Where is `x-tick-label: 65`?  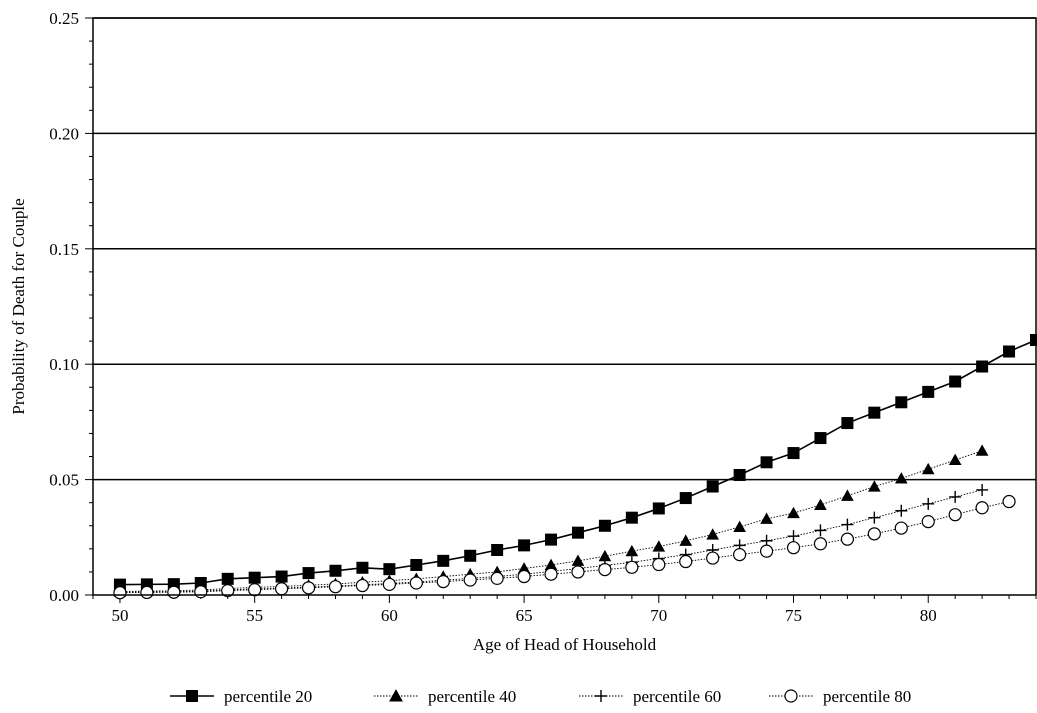
x-tick-label: 65 is located at coordinates (524, 615).